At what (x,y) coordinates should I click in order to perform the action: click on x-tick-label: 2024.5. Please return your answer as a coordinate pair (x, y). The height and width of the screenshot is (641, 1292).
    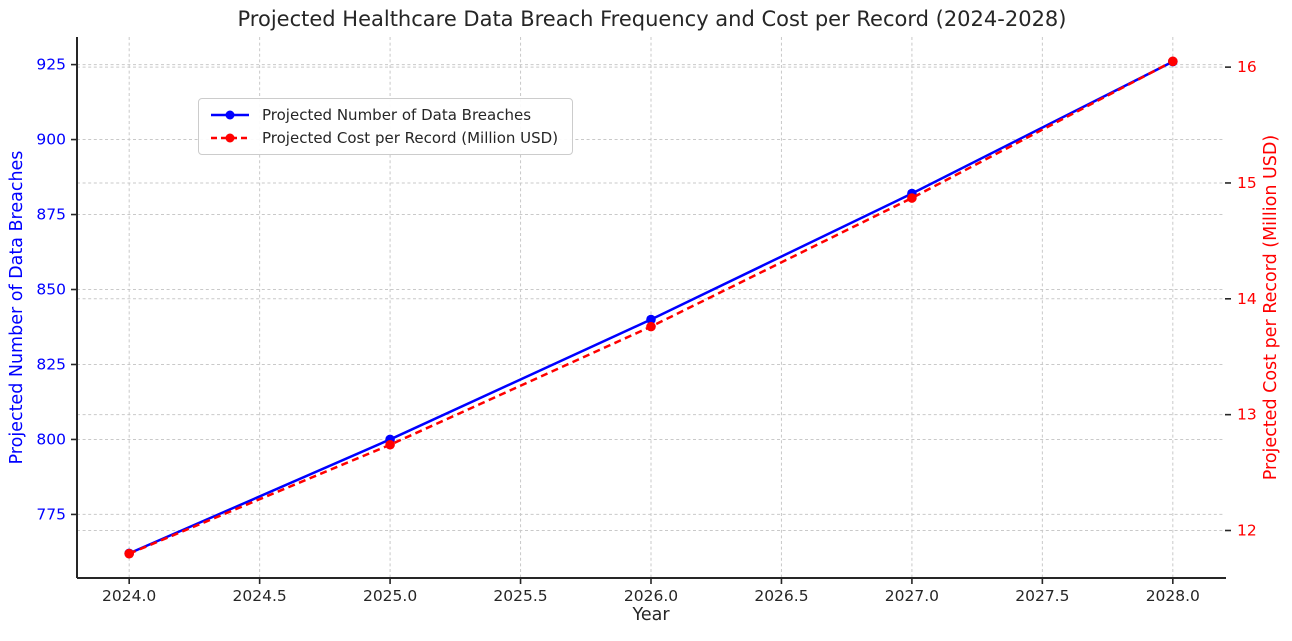
    Looking at the image, I should click on (260, 596).